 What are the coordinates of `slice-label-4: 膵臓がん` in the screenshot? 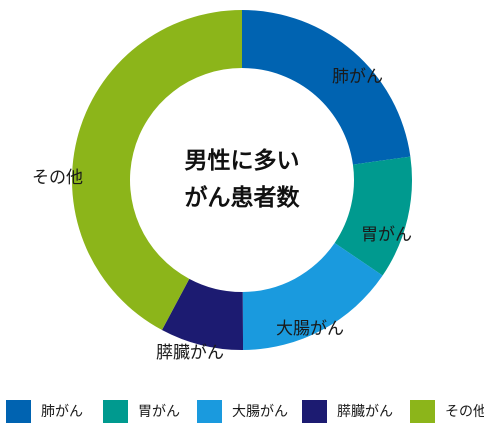 It's located at (190, 353).